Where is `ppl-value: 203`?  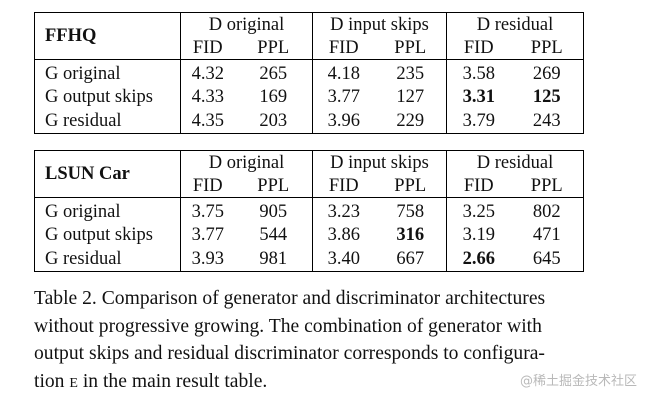 ppl-value: 203 is located at coordinates (273, 120).